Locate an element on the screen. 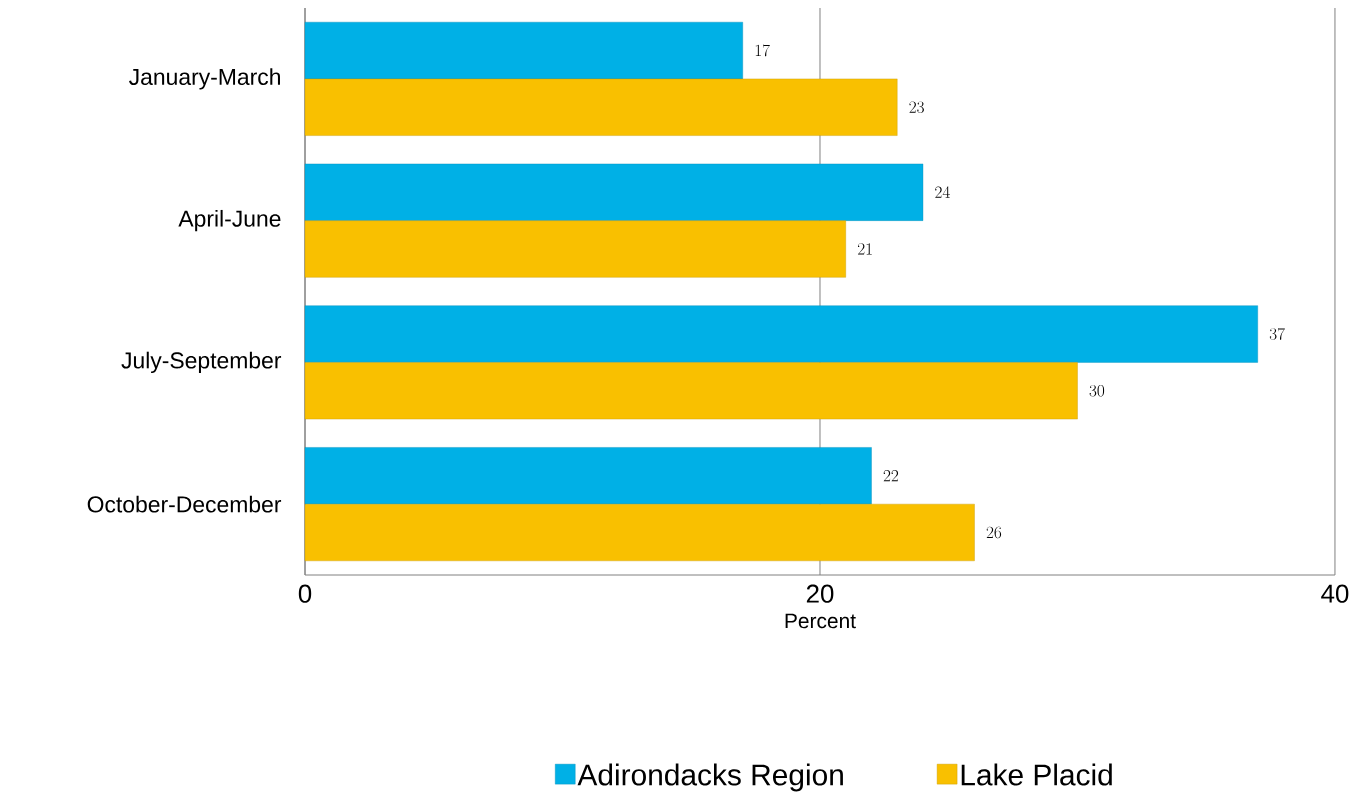  data-label: 26 is located at coordinates (994, 532).